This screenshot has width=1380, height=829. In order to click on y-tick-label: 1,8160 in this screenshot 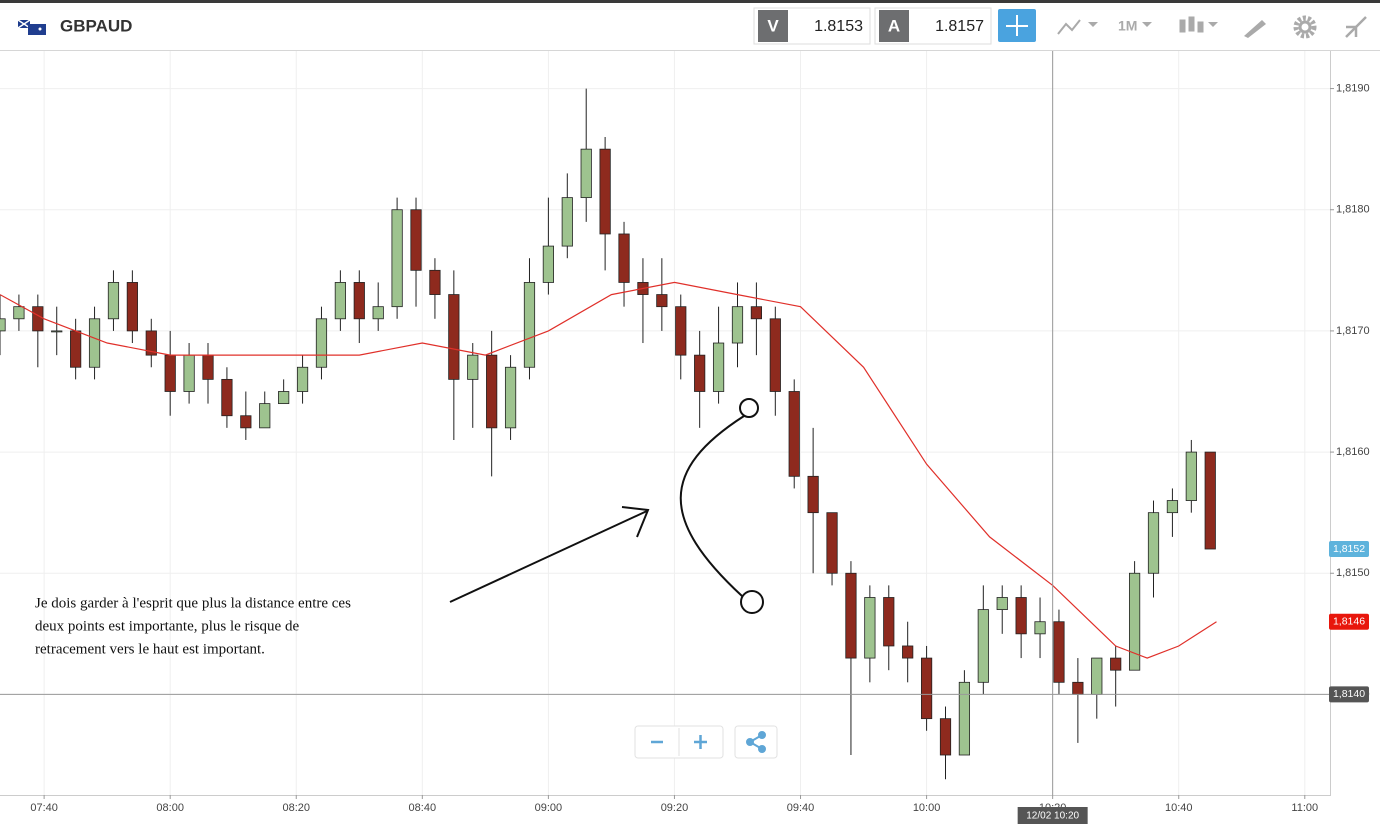, I will do `click(1353, 452)`.